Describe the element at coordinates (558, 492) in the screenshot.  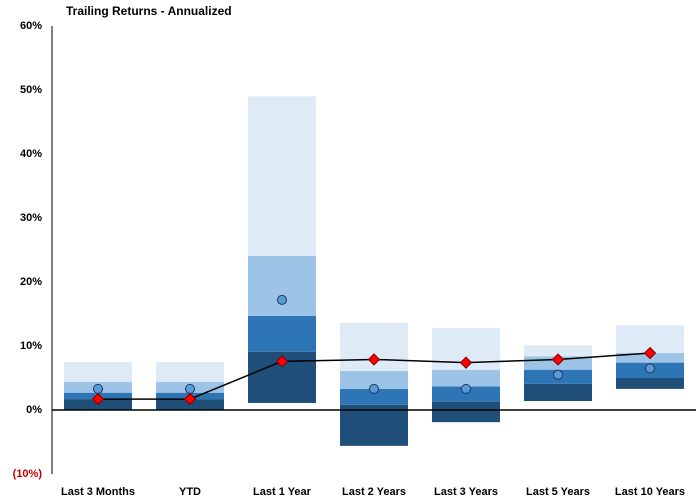
I see `x-tick-label: Last 5 Years` at that location.